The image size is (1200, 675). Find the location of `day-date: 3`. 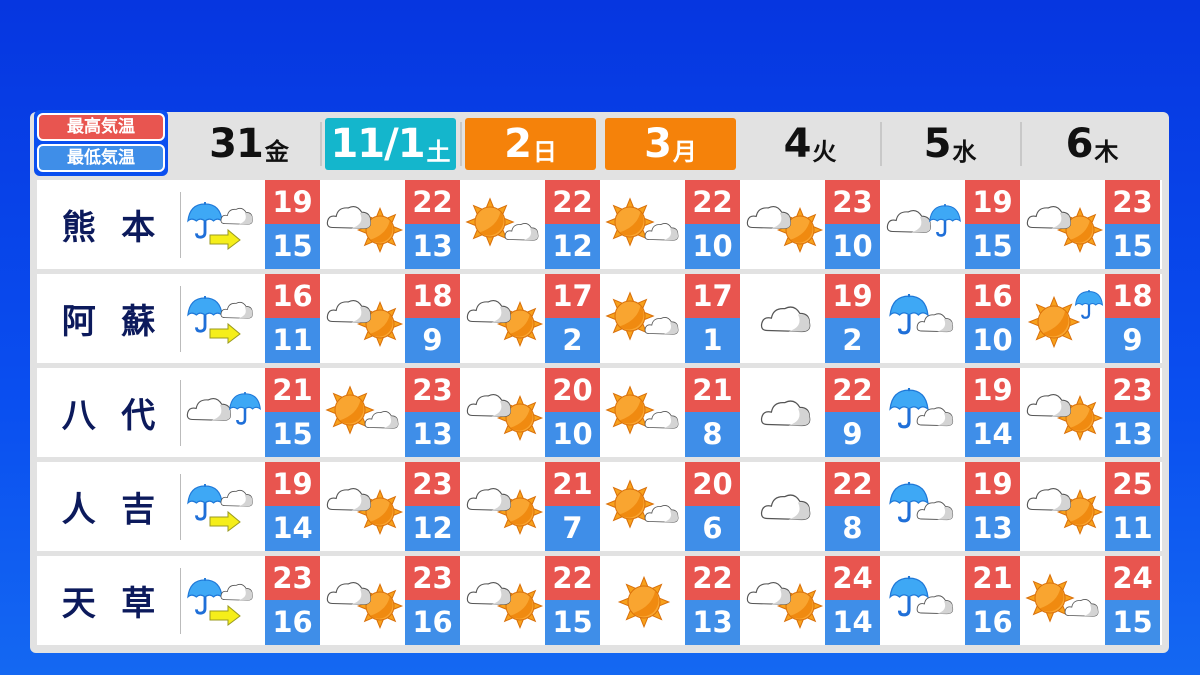

day-date: 3 is located at coordinates (658, 144).